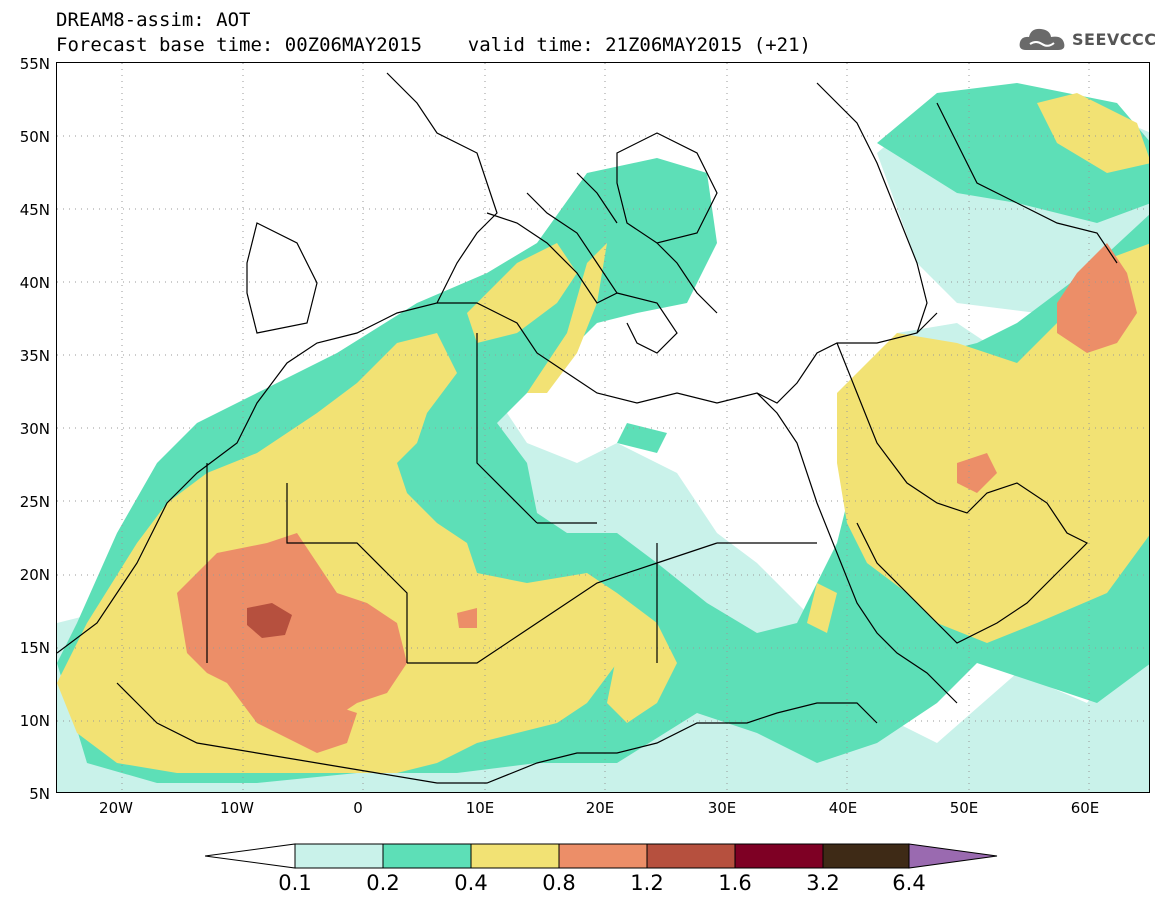 The image size is (1165, 905). I want to click on colorbar-label-3: 0.8, so click(559, 883).